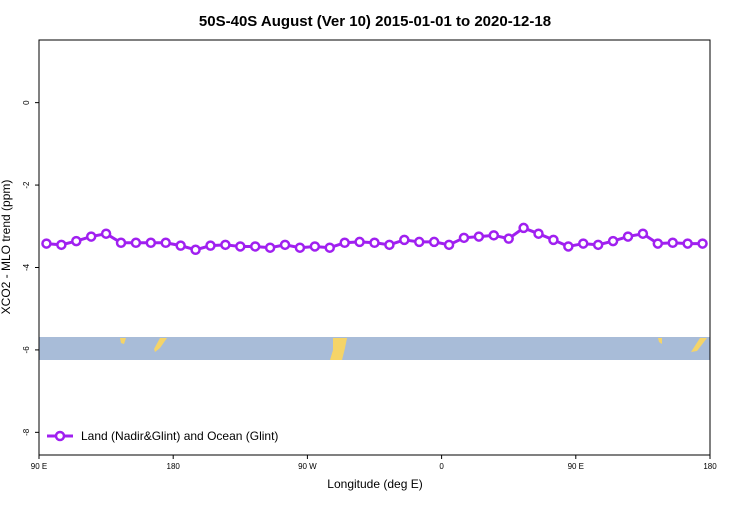  I want to click on legend-marker, so click(60, 436).